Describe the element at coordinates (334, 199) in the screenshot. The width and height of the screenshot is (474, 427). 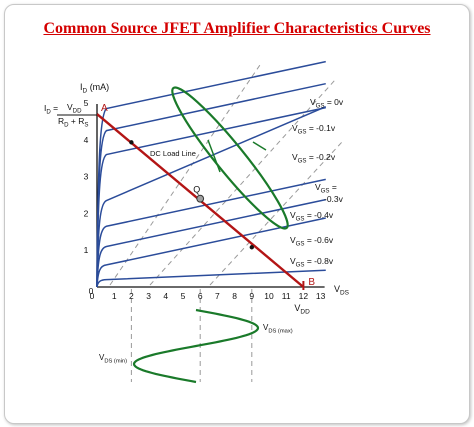
I see `curve-label-vgs-value: -0.3v` at that location.